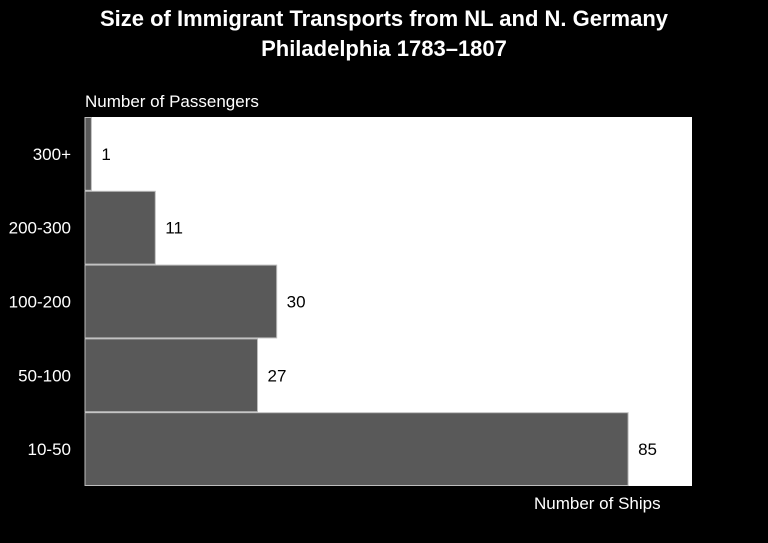  Describe the element at coordinates (49, 449) in the screenshot. I see `y-tick-label: 10-50` at that location.